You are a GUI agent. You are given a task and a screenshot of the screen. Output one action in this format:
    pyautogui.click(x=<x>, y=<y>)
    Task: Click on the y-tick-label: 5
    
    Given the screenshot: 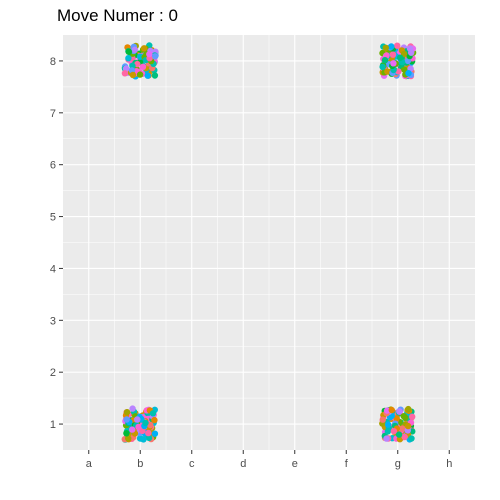 What is the action you would take?
    pyautogui.click(x=53, y=218)
    